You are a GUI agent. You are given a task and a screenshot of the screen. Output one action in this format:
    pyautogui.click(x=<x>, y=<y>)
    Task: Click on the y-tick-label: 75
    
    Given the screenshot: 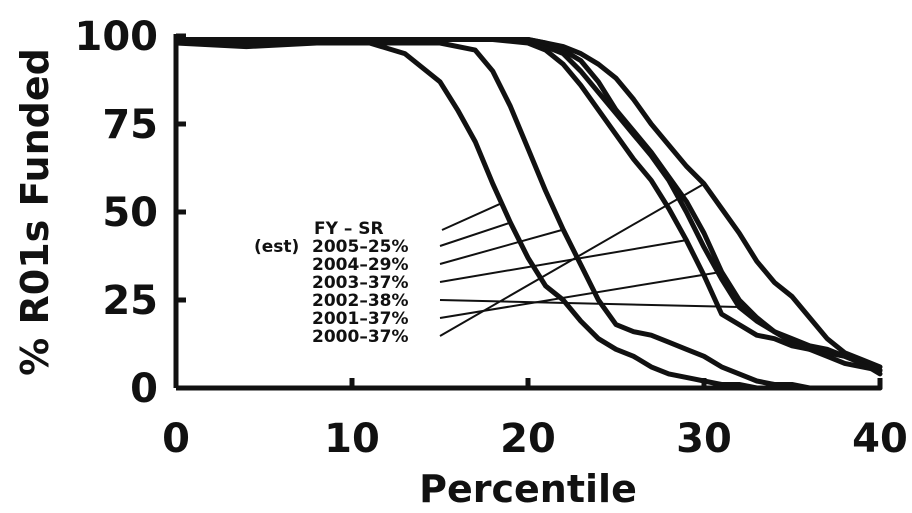 What is the action you would take?
    pyautogui.click(x=130, y=125)
    